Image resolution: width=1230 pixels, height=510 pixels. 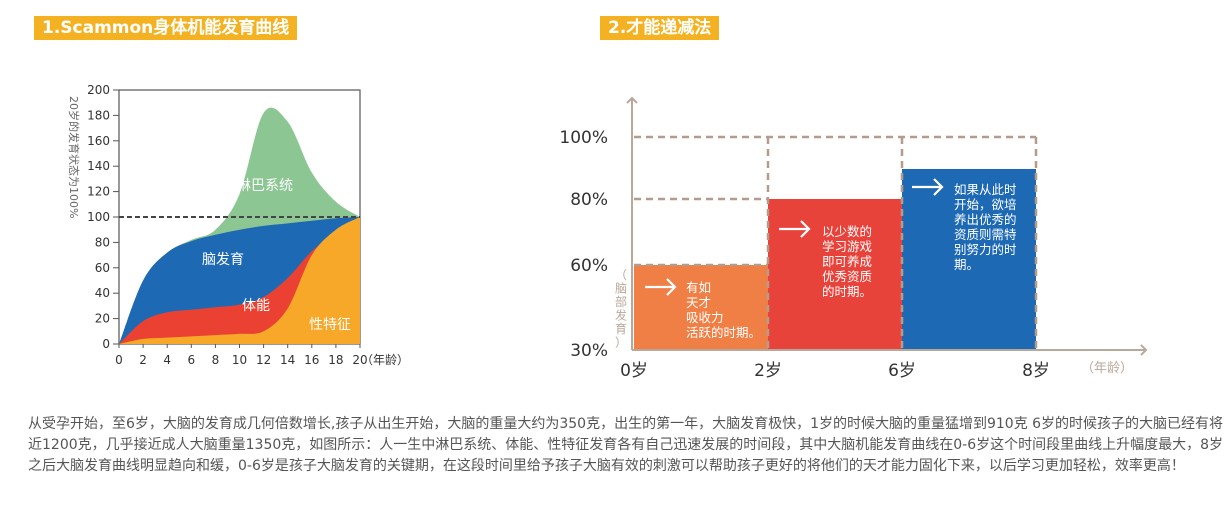 What do you see at coordinates (698, 302) in the screenshot?
I see `bar-0-text-line: 天才` at bounding box center [698, 302].